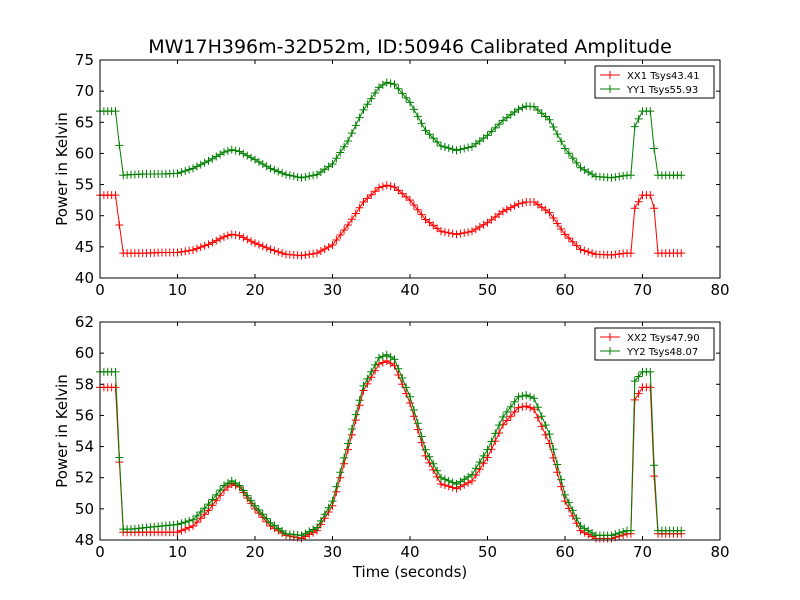  Describe the element at coordinates (84, 60) in the screenshot. I see `y-tick-label: 75` at that location.